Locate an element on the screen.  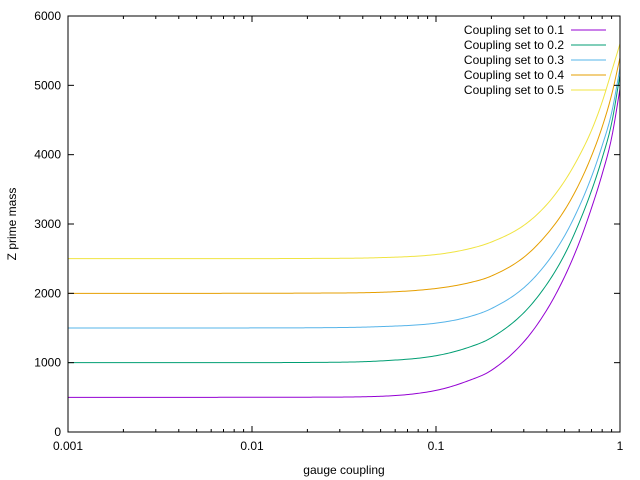
legend-label-2: Coupling set to 0.2 is located at coordinates (514, 45).